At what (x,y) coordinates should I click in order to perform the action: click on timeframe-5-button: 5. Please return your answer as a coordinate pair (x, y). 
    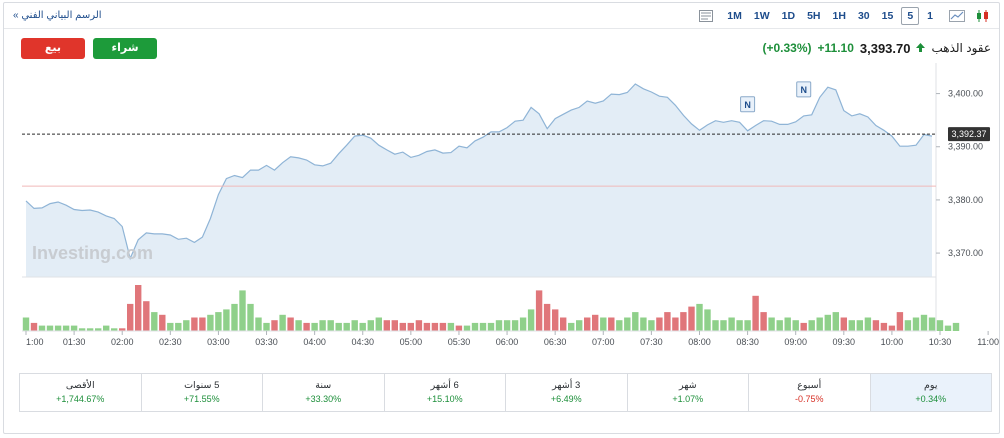
    Looking at the image, I should click on (910, 16).